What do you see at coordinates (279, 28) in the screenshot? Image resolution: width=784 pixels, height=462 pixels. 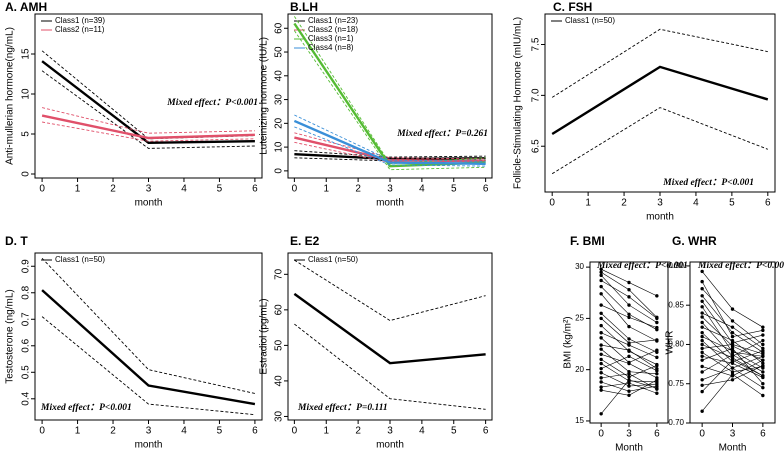 I see `y-tick-label: 60` at bounding box center [279, 28].